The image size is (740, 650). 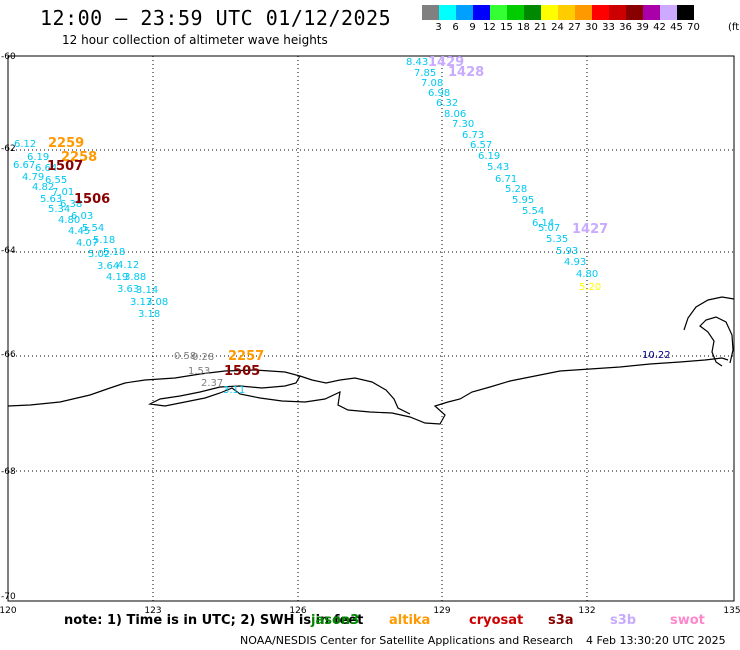 I want to click on wave-height-value-west-track: 4.45, so click(x=79, y=231).